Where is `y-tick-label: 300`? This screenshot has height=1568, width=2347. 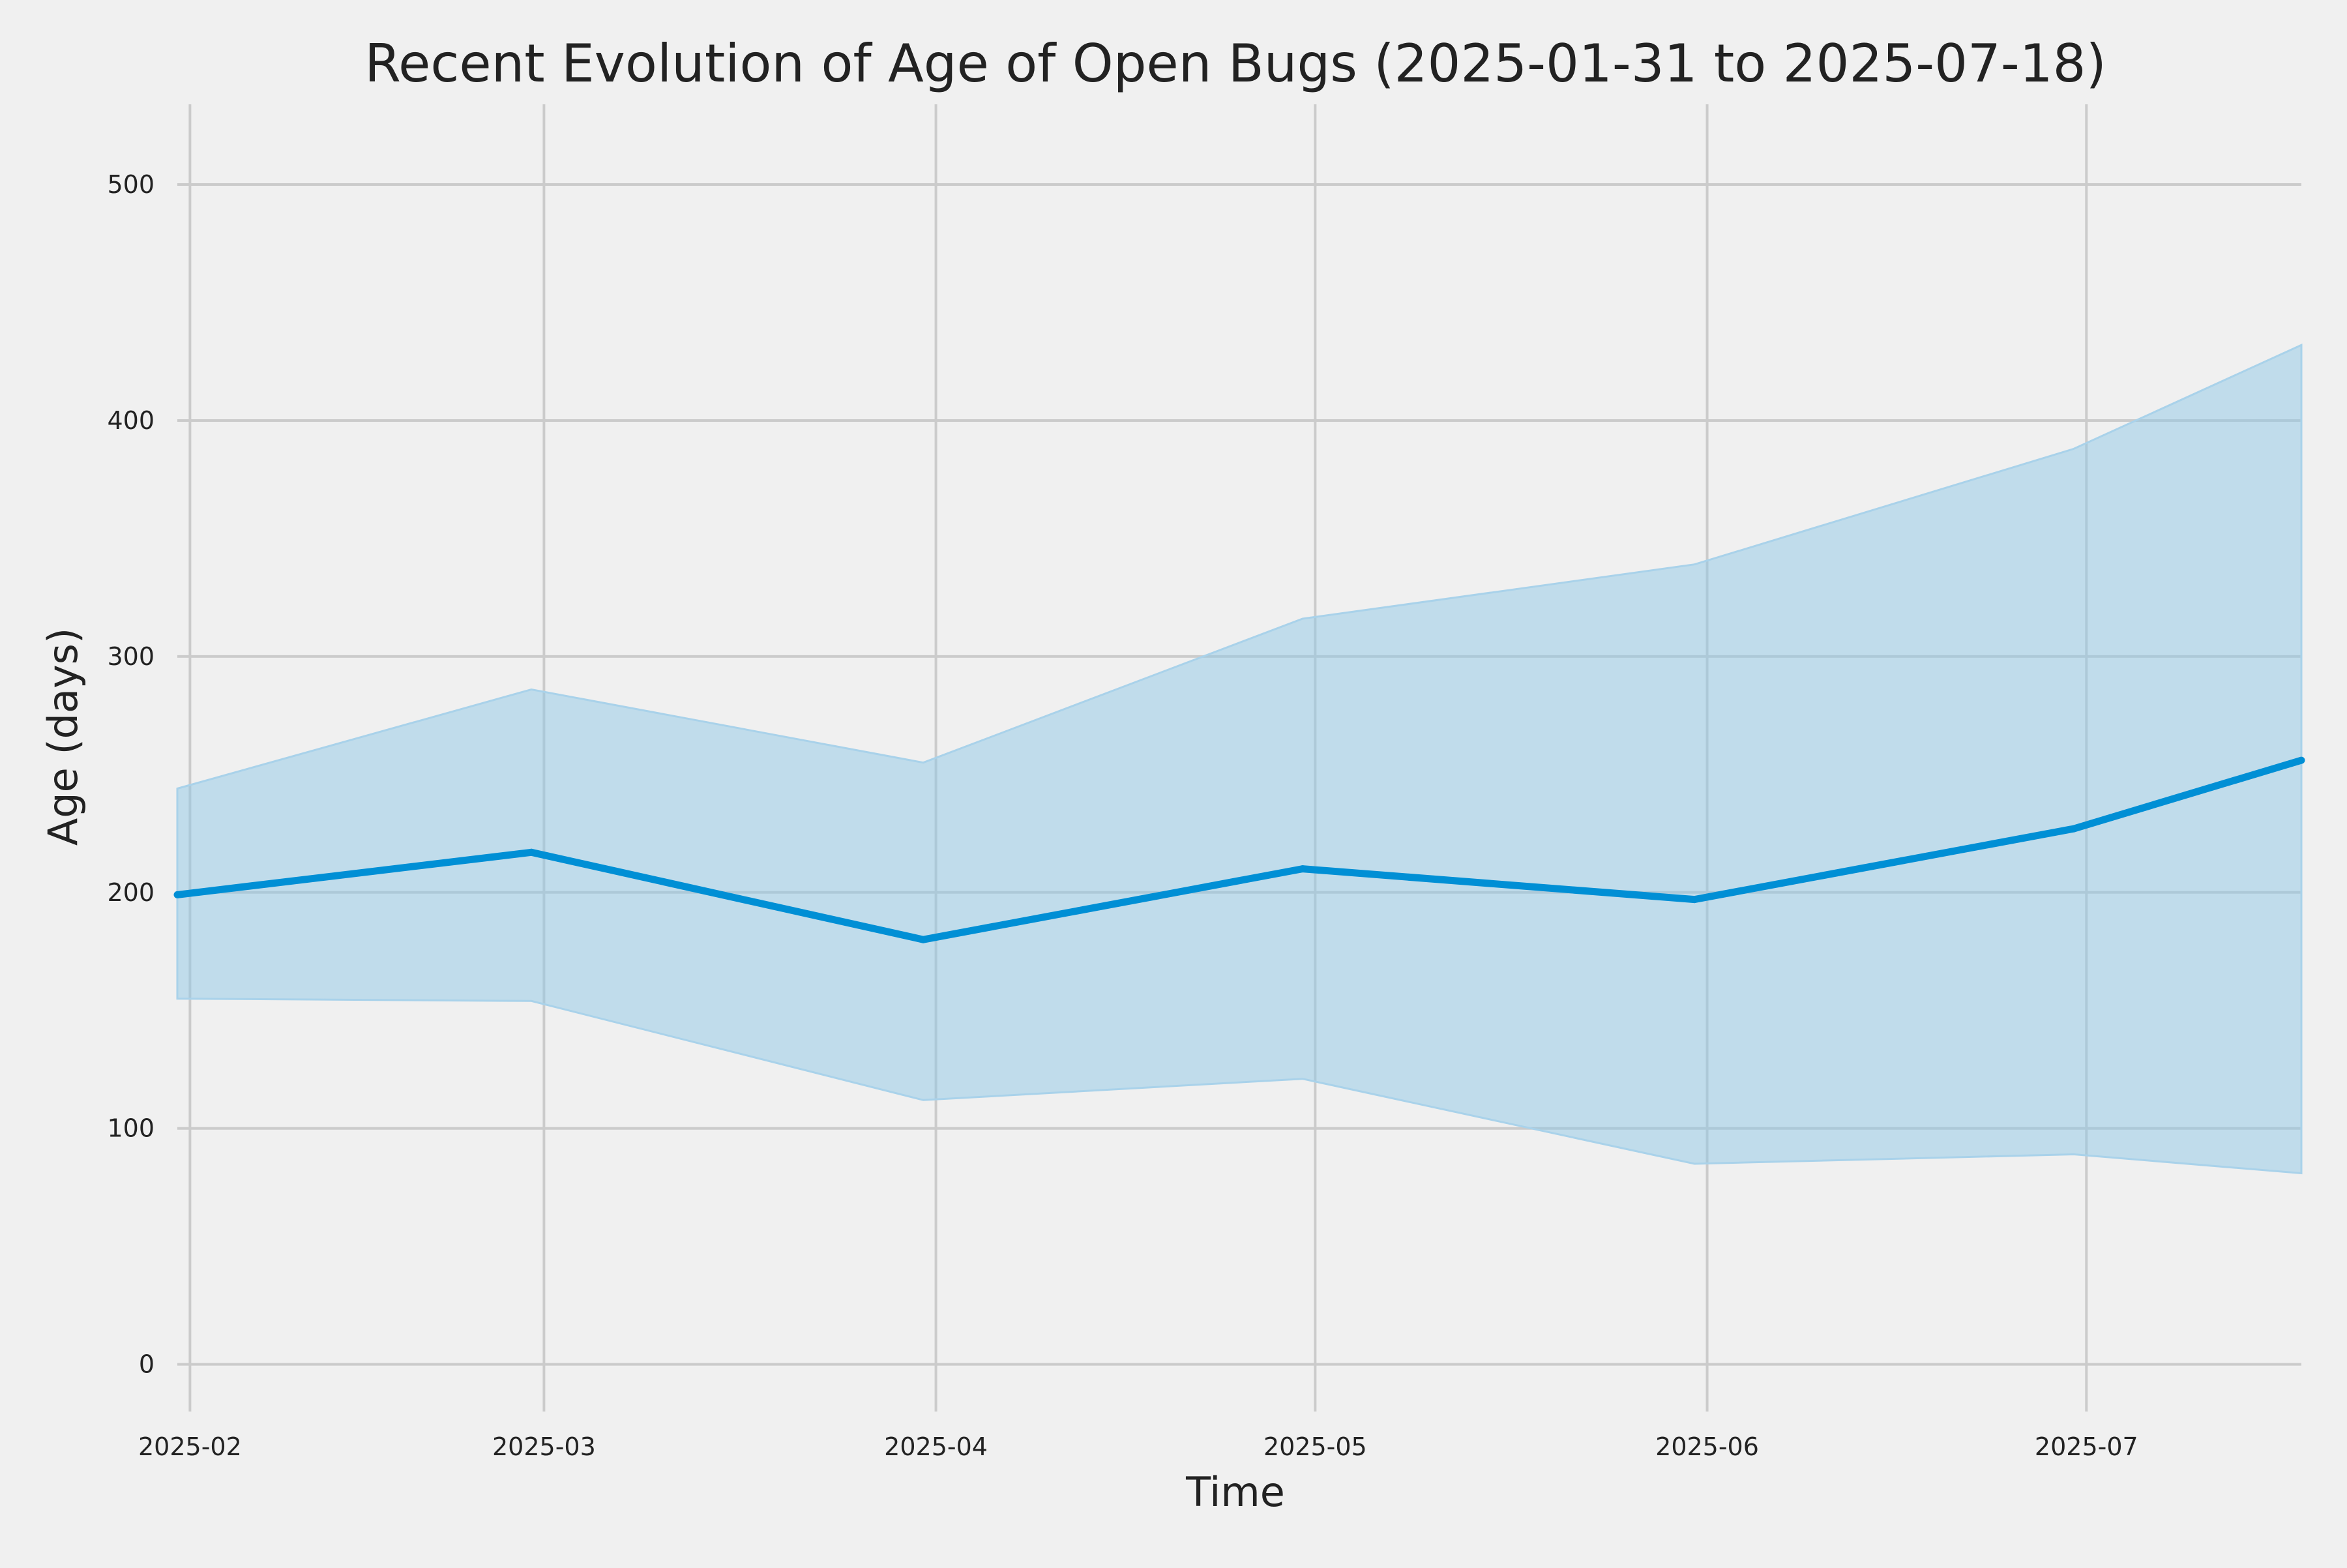 y-tick-label: 300 is located at coordinates (131, 657).